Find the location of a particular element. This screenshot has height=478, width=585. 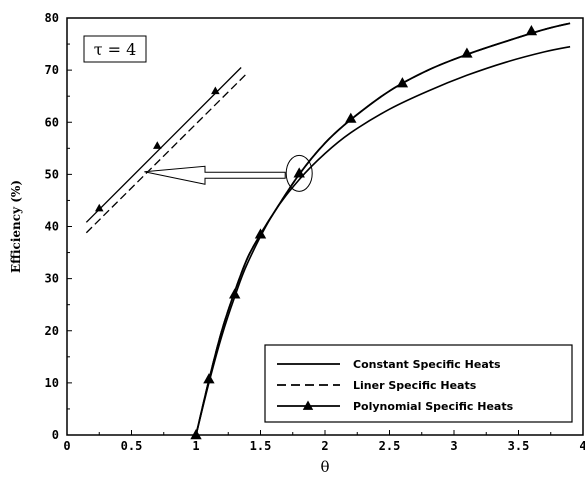

x-tick-label: 3 is located at coordinates (453, 446).